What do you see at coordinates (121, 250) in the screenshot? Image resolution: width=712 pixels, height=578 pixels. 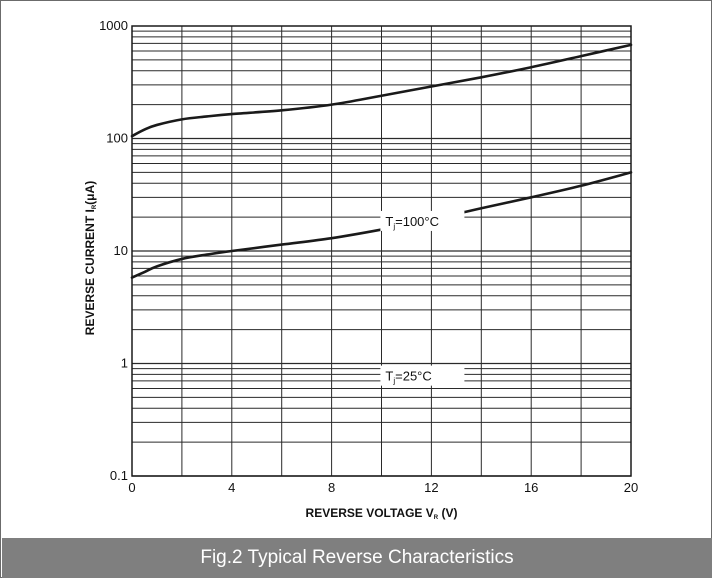 I see `y-tick-label: 10` at bounding box center [121, 250].